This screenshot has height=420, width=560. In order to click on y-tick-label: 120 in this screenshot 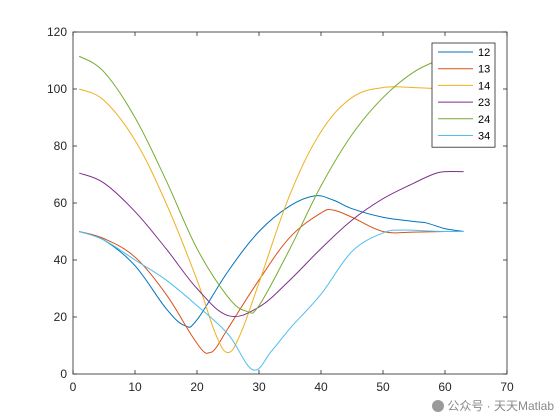, I will do `click(57, 32)`.